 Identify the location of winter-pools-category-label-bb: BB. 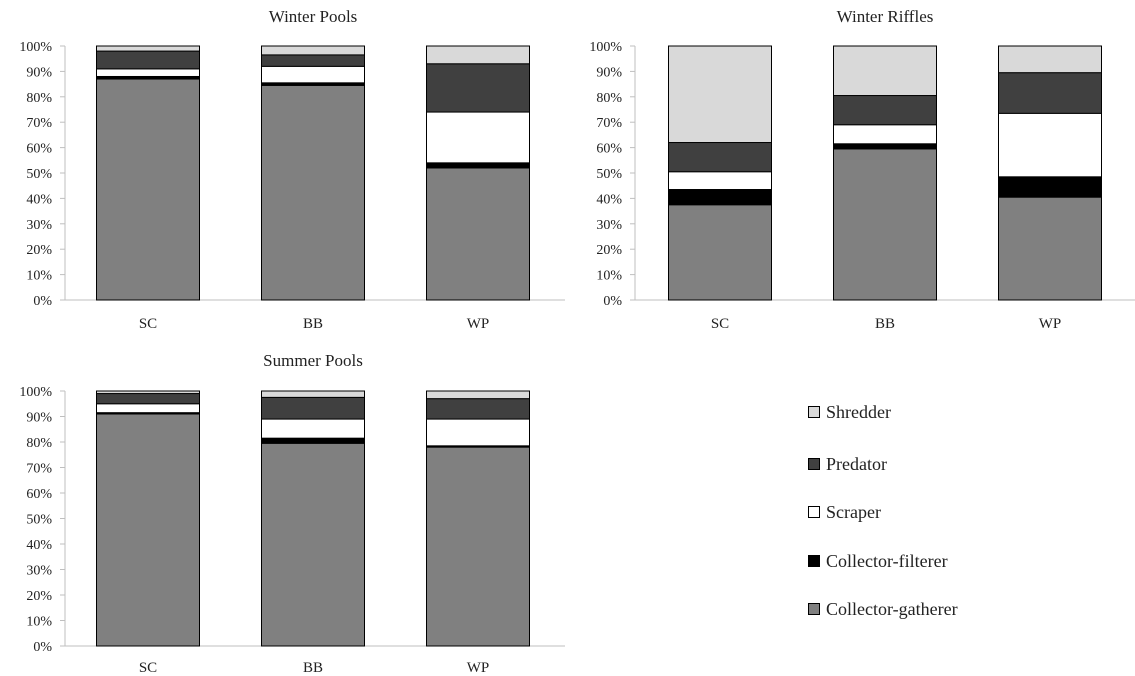
(313, 324).